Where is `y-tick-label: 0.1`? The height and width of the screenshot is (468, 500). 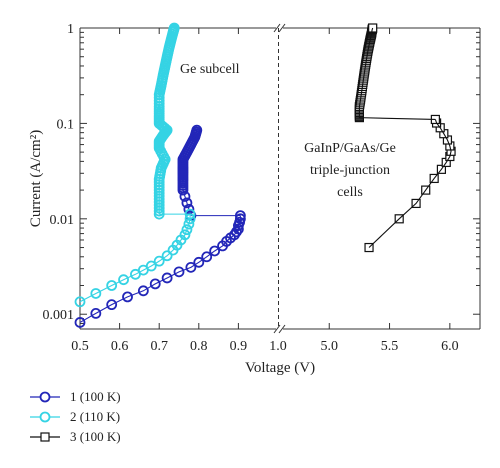
y-tick-label: 0.1 is located at coordinates (66, 124).